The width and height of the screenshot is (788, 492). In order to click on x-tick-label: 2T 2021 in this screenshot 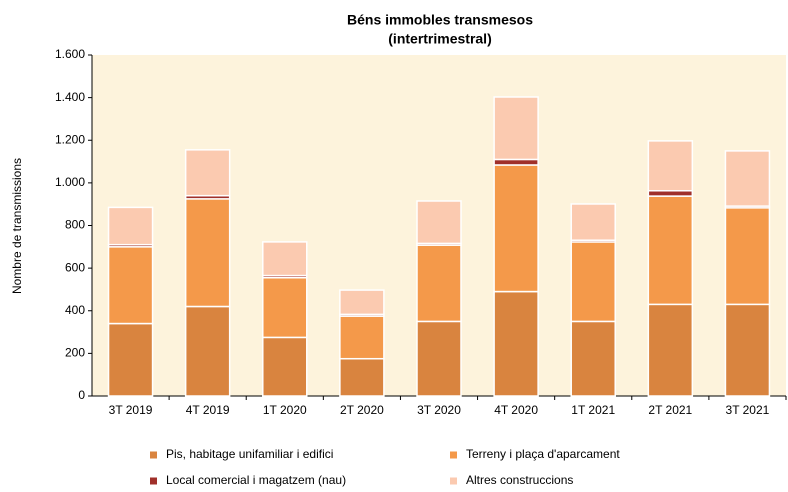, I will do `click(670, 410)`.